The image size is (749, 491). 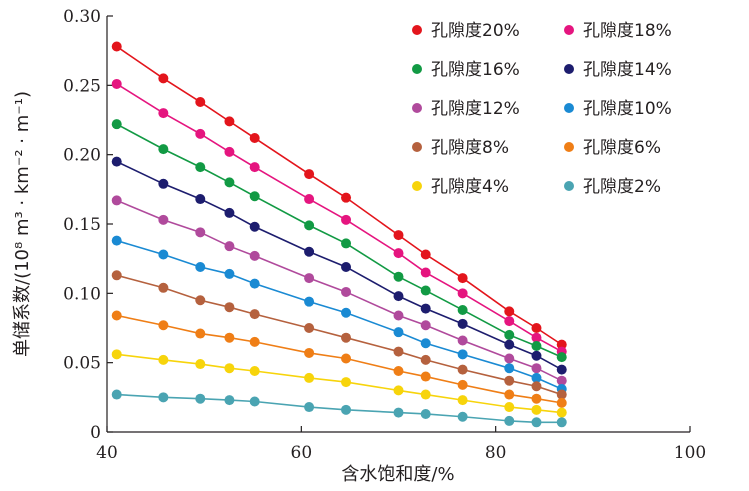 I want to click on legend-label: 孔隙度6%, so click(x=622, y=148).